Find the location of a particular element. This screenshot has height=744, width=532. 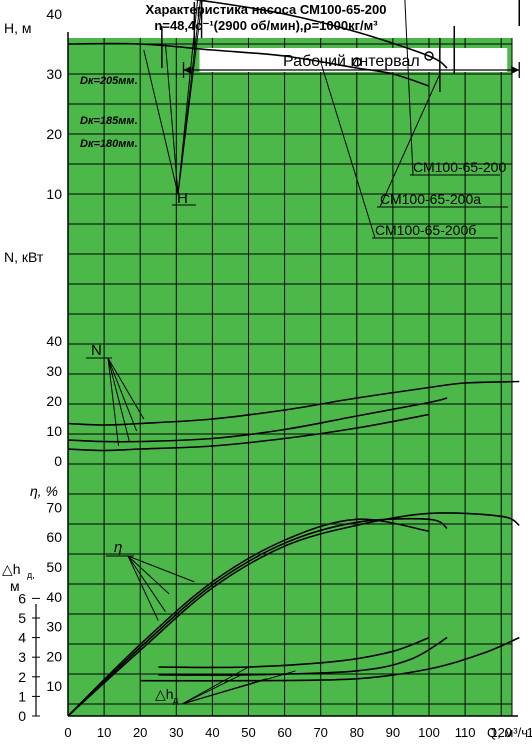

efficiency-marker-label: η is located at coordinates (118, 547).